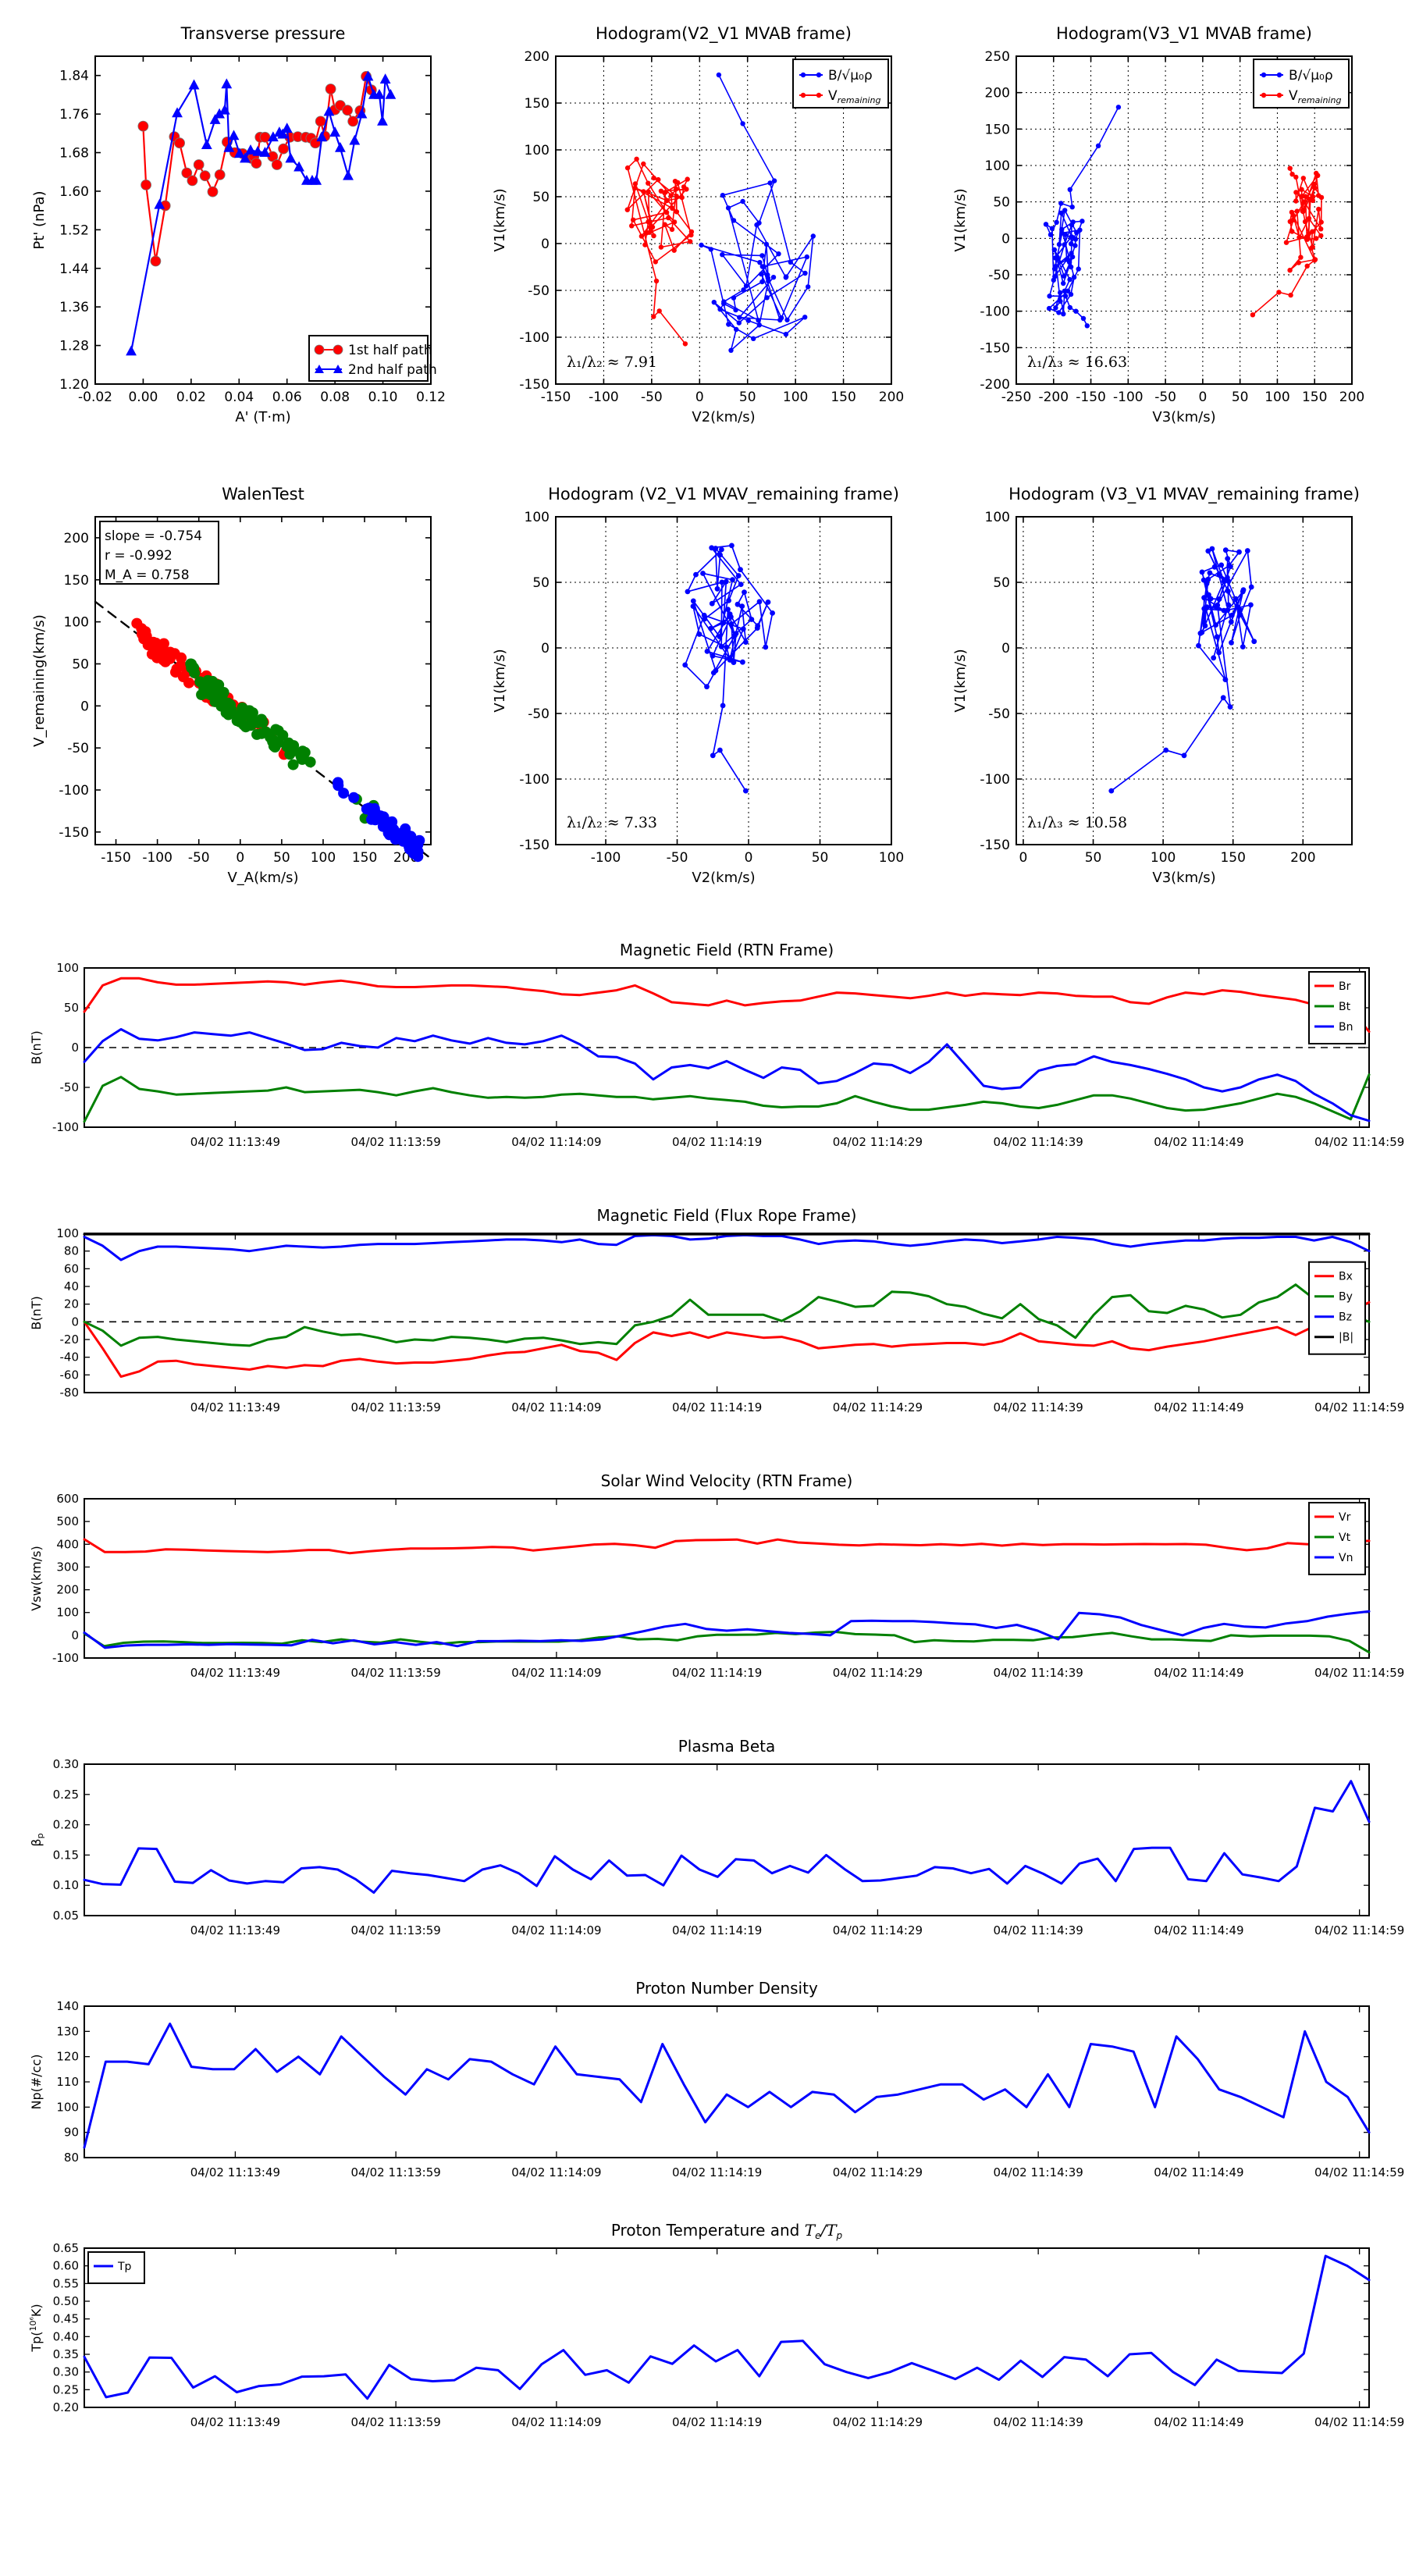 The image size is (1405, 2576). Describe the element at coordinates (36, 1047) in the screenshot. I see `magnetic-field-rtn-ylabel: B(nT)` at that location.